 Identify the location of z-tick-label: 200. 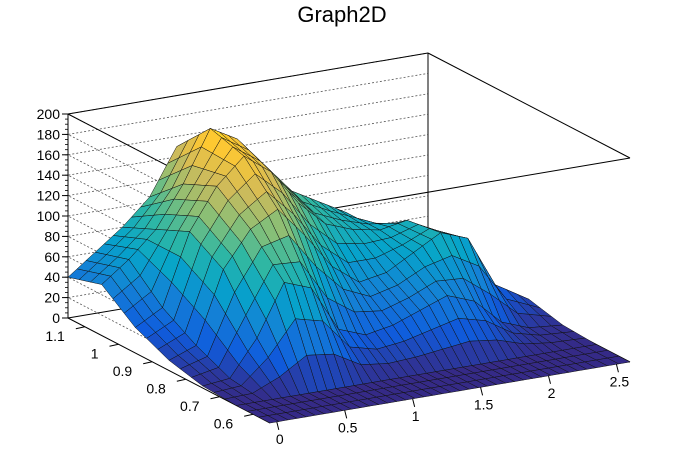
(49, 114).